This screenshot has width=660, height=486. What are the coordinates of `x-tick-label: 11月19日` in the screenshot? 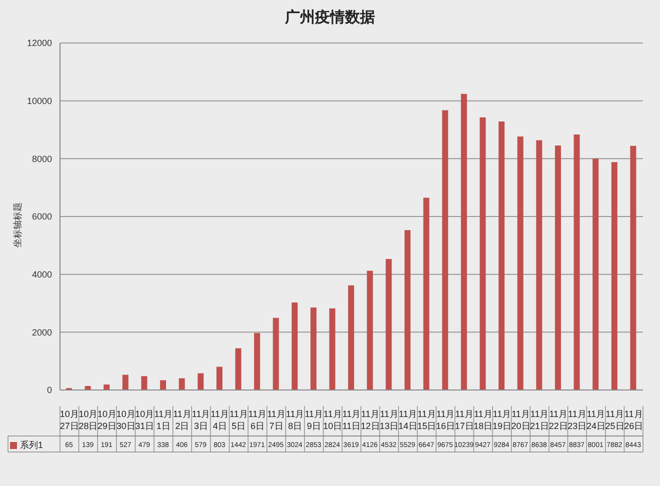 It's located at (502, 420).